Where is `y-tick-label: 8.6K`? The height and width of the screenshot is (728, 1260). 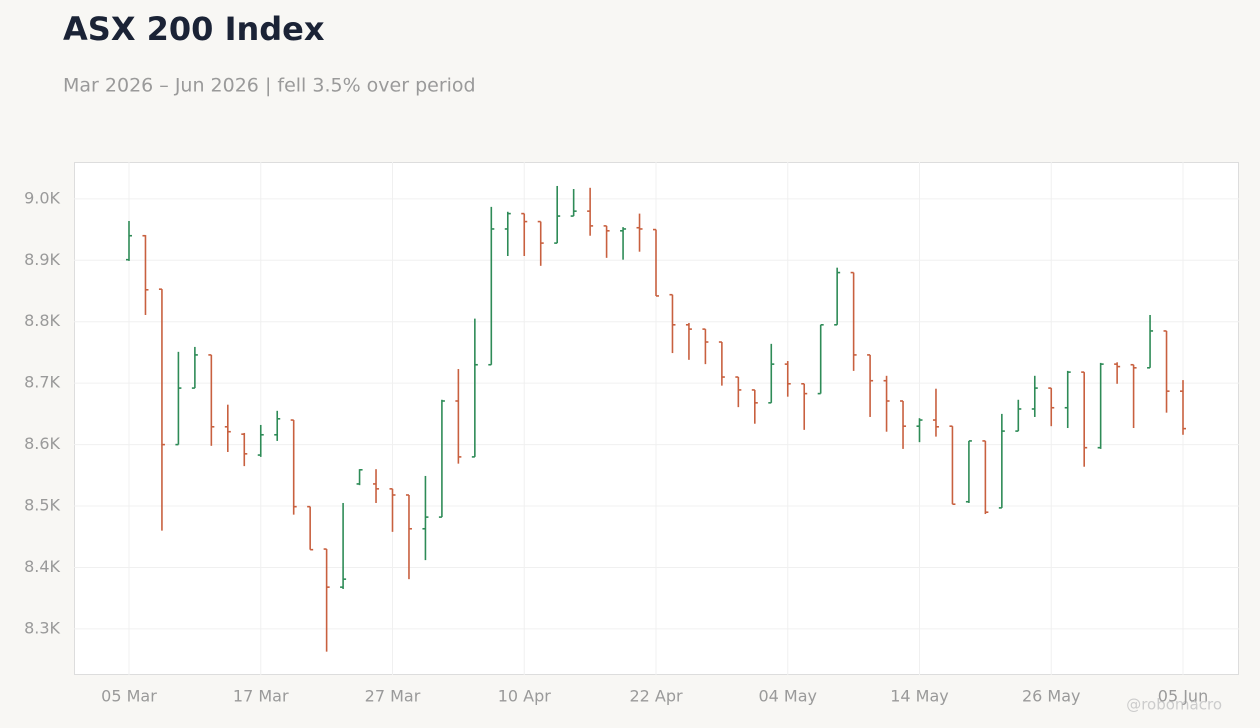
y-tick-label: 8.6K is located at coordinates (42, 443).